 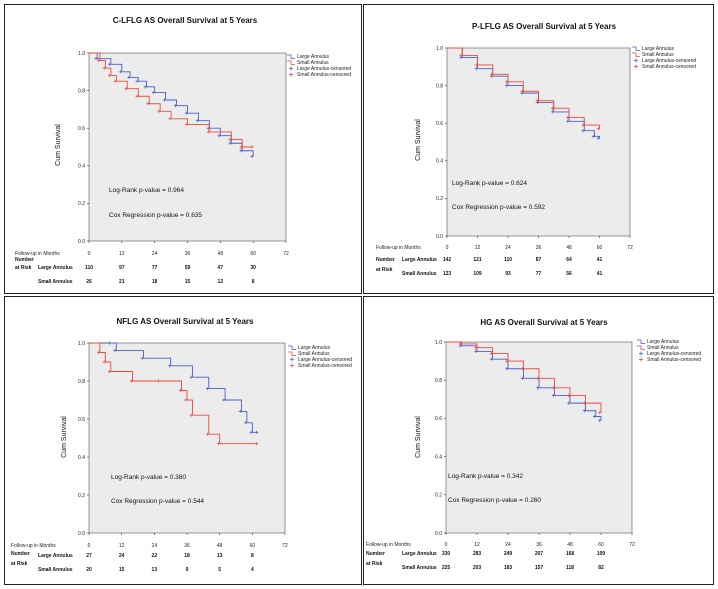 What do you see at coordinates (439, 86) in the screenshot?
I see `y-tick-label: 0.8` at bounding box center [439, 86].